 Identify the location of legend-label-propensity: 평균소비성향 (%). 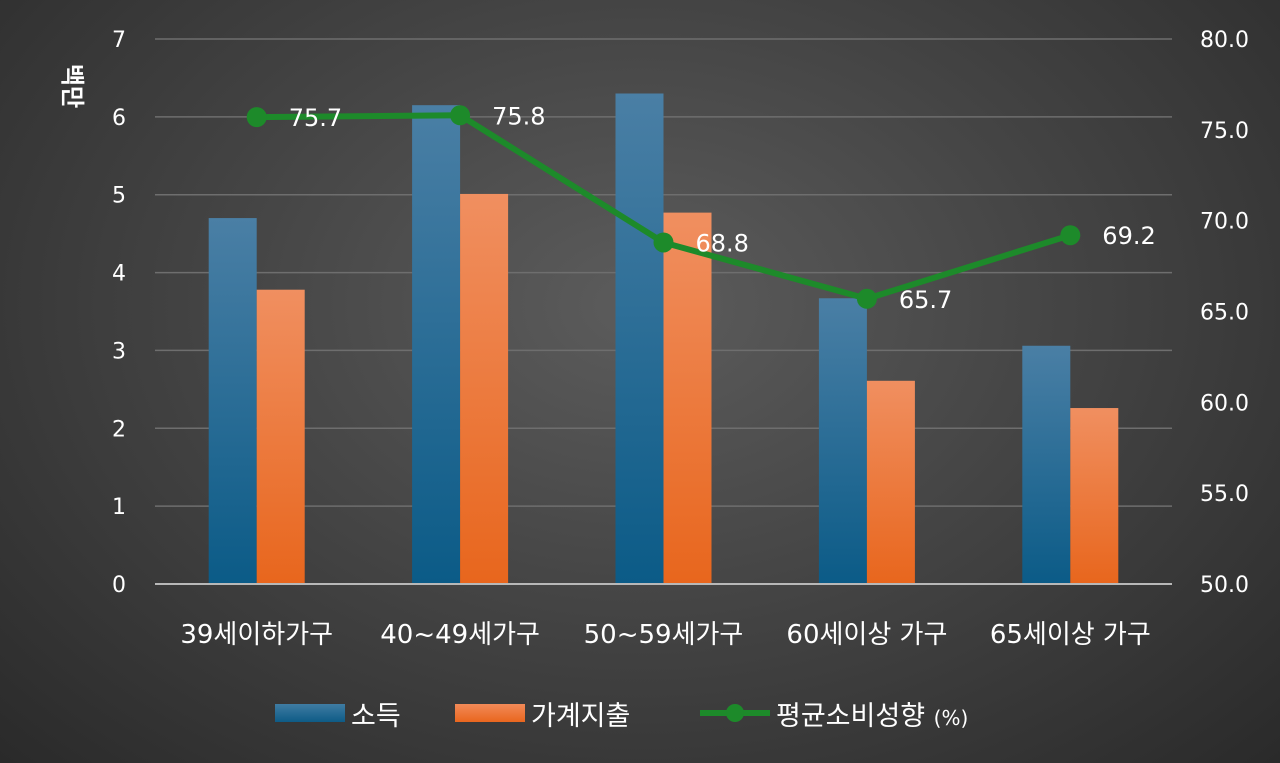
(872, 713).